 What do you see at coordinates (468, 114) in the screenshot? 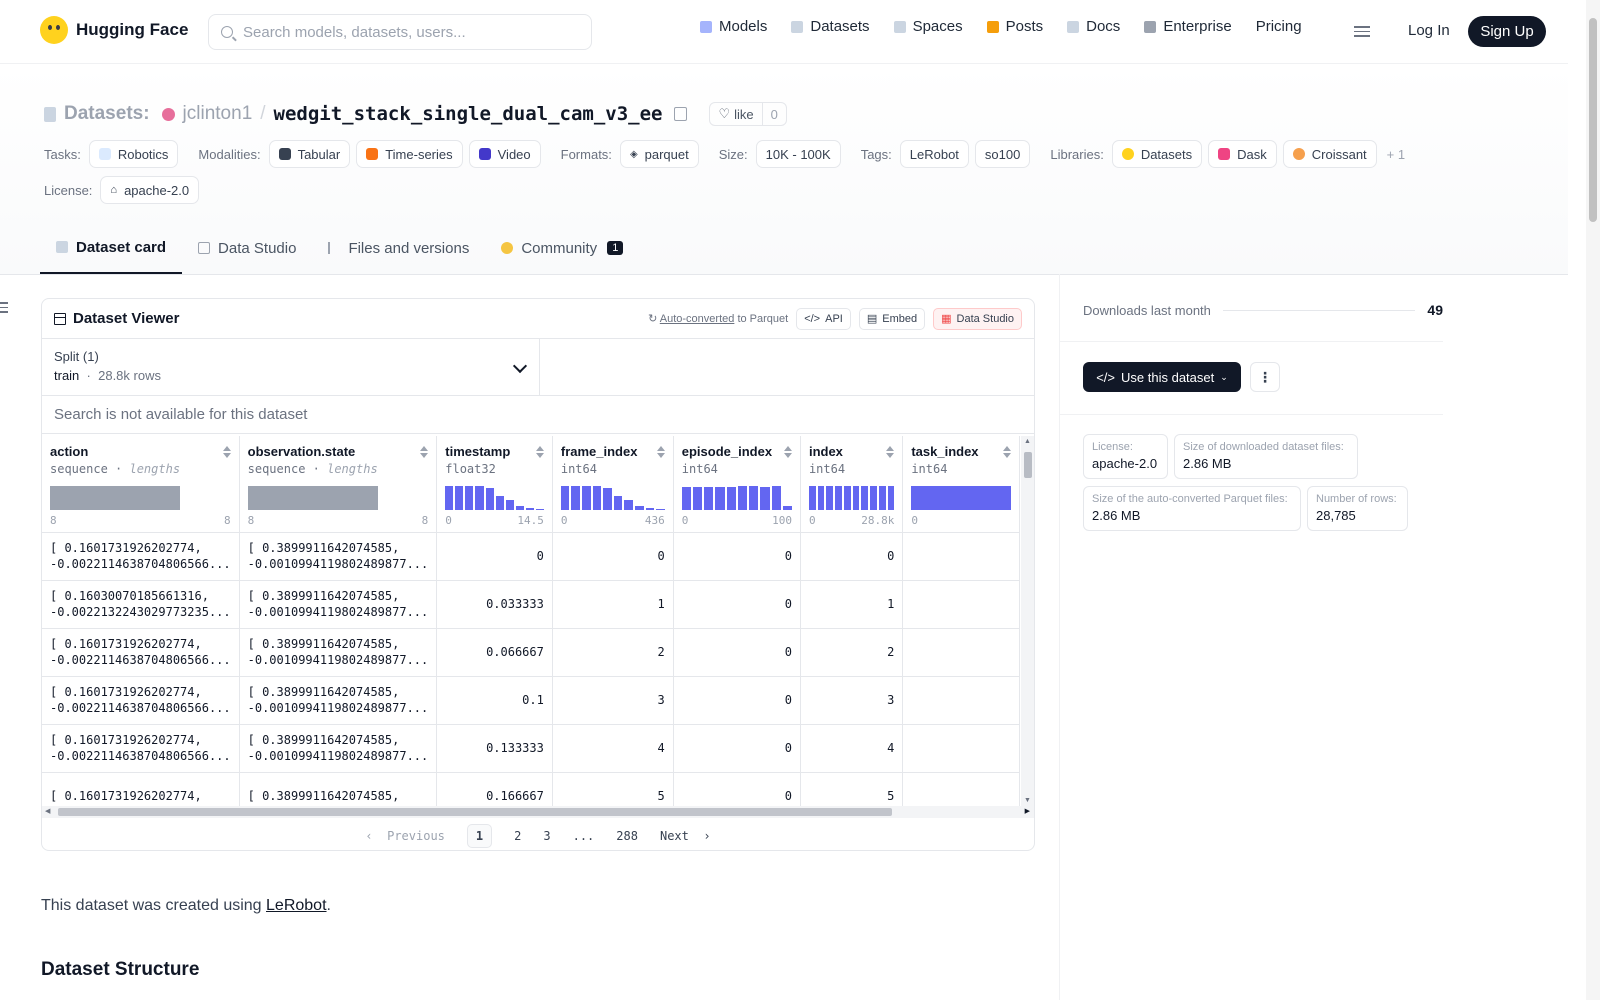
I see `dataset-name: wedgit_stack_single_dual_cam_v3_ee` at bounding box center [468, 114].